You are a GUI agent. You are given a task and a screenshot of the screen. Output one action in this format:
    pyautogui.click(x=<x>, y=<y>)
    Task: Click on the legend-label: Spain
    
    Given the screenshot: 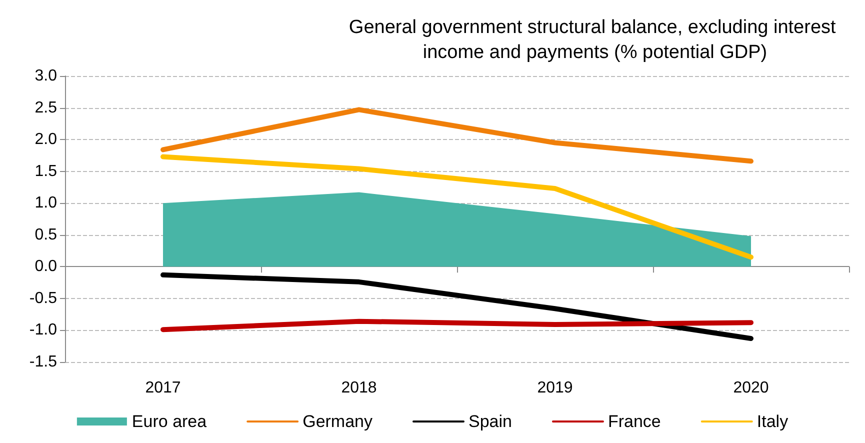 What is the action you would take?
    pyautogui.click(x=490, y=421)
    